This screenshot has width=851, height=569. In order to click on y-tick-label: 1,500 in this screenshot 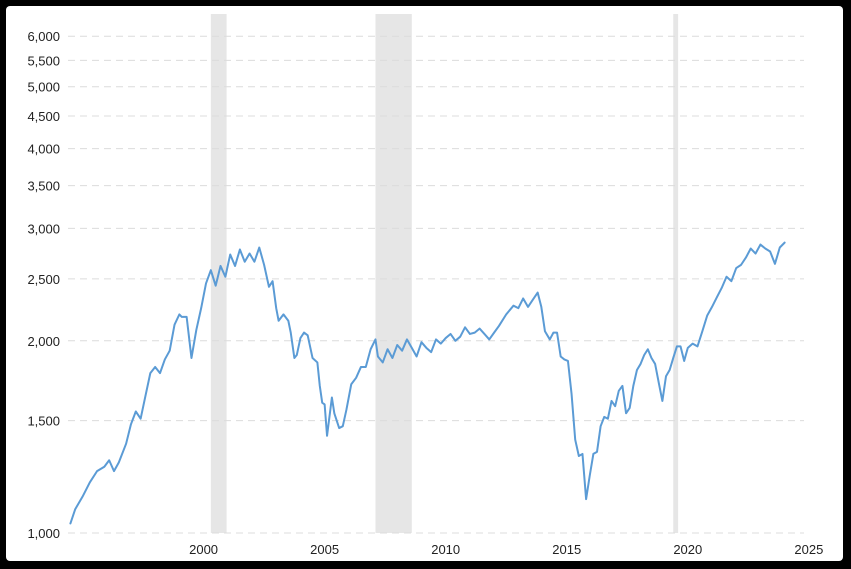, I will do `click(43, 421)`.